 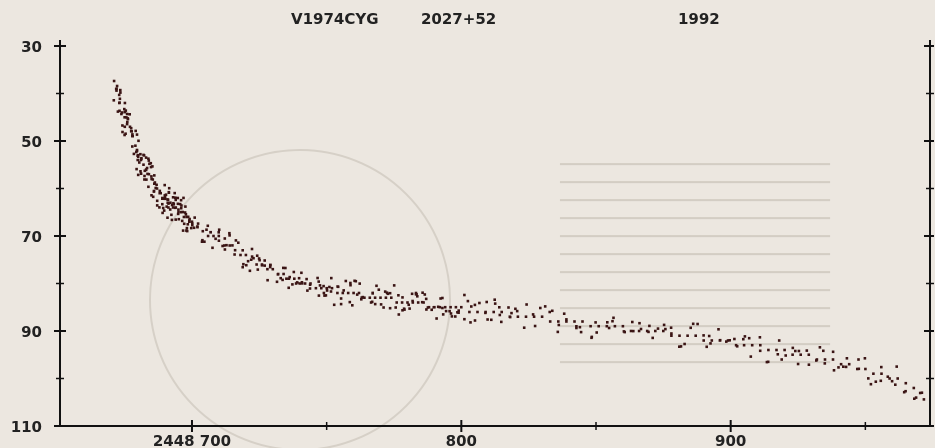 I want to click on chart-year: 1992, so click(x=699, y=19).